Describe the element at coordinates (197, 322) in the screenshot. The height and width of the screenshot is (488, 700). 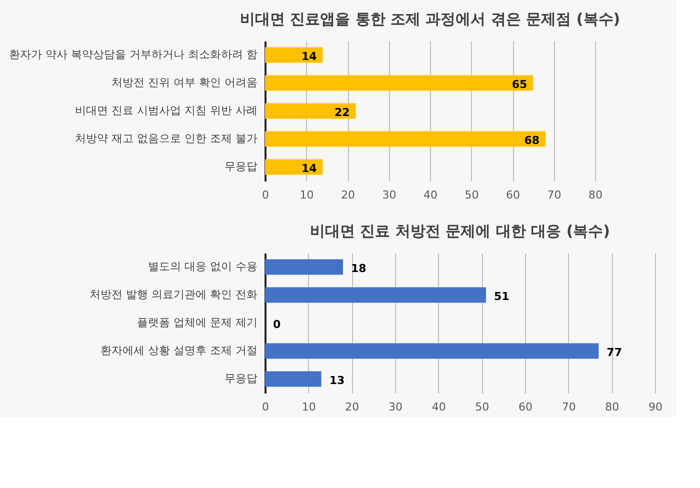
I see `y-tick-label: 플랫폼 업체에 문제 제기` at that location.